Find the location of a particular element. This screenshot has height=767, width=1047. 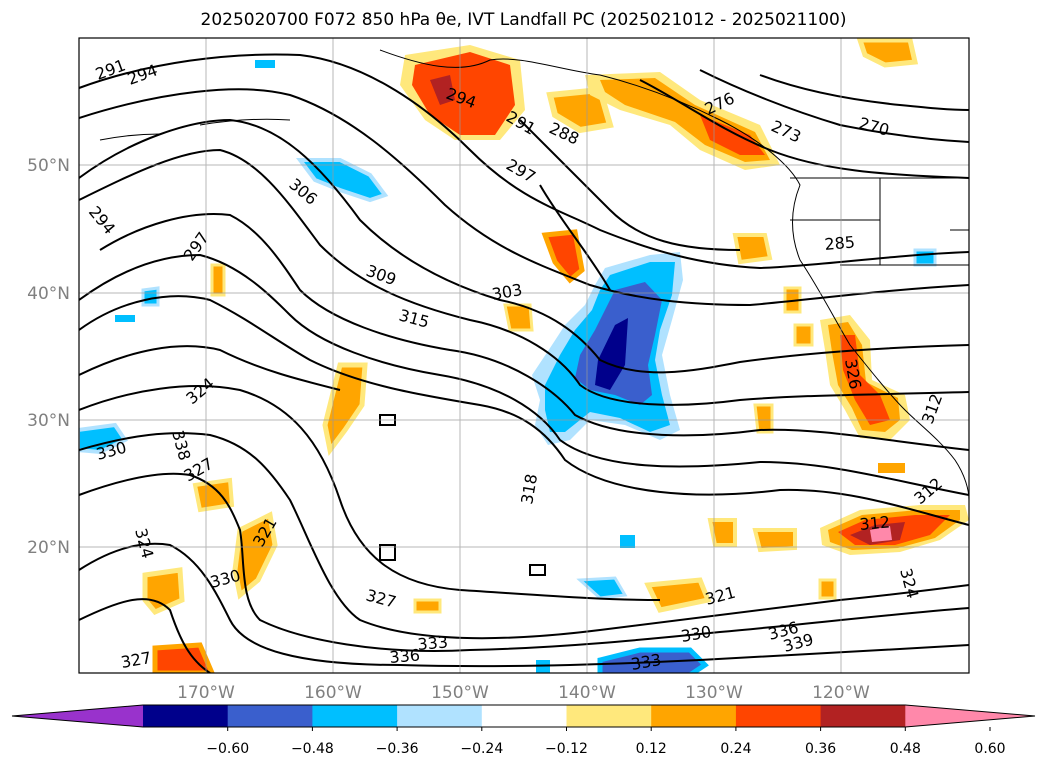

colorbar-tick-label: 0.24 is located at coordinates (735, 749).